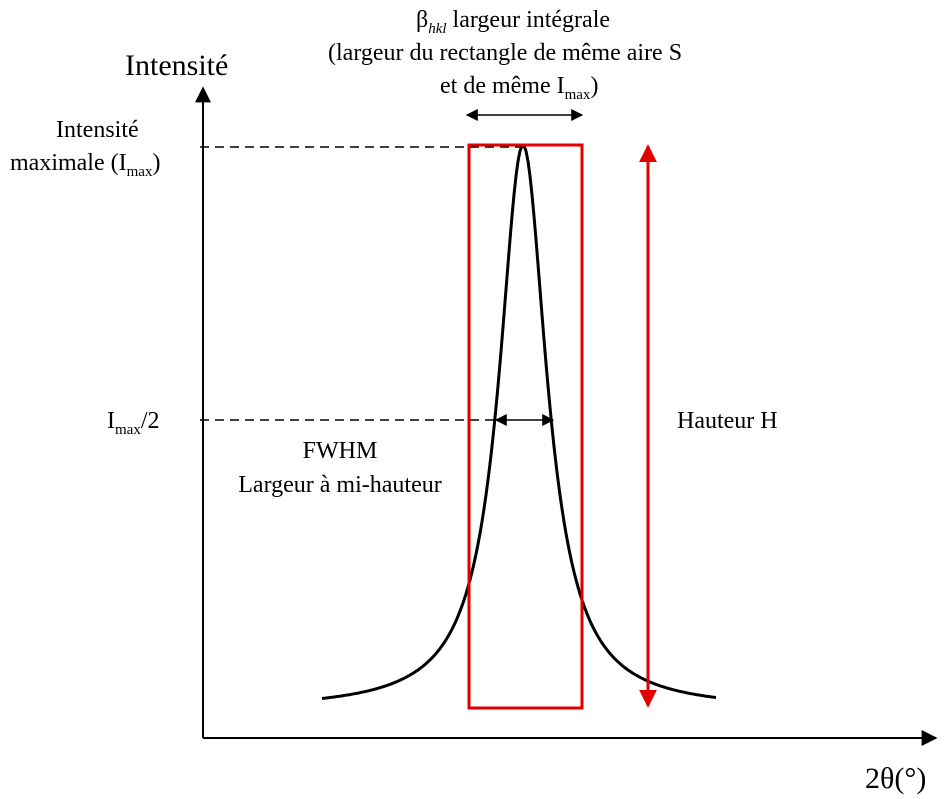  I want to click on beta-description-2: et de même Imax), so click(519, 88).